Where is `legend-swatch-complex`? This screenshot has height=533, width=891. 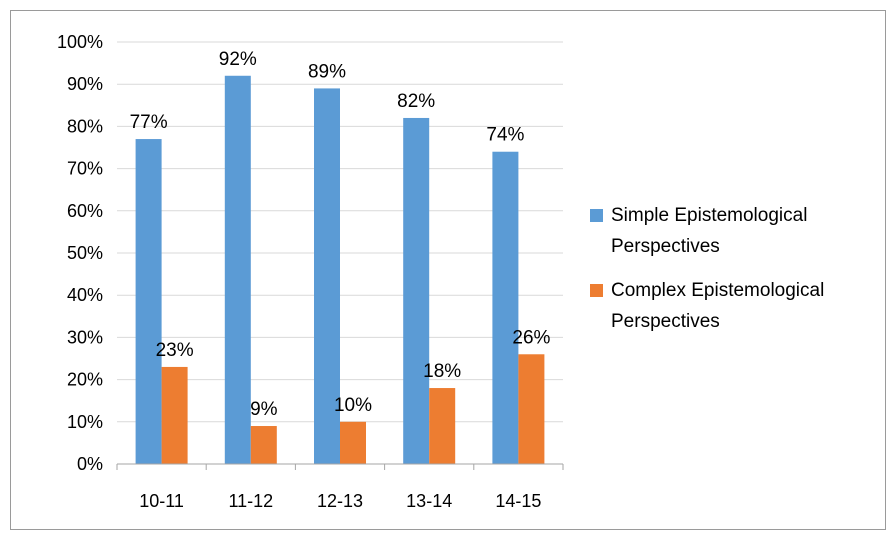 legend-swatch-complex is located at coordinates (596, 290).